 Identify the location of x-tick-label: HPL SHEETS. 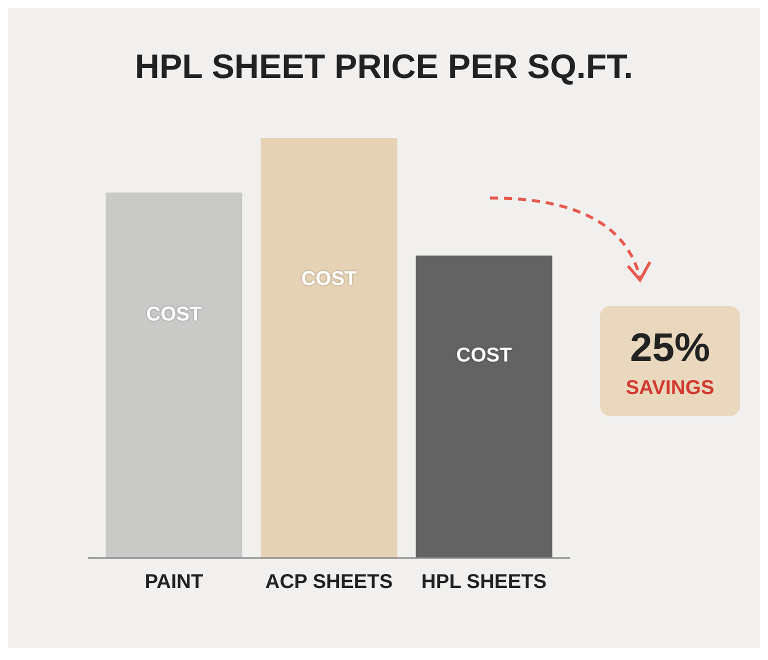
(484, 582).